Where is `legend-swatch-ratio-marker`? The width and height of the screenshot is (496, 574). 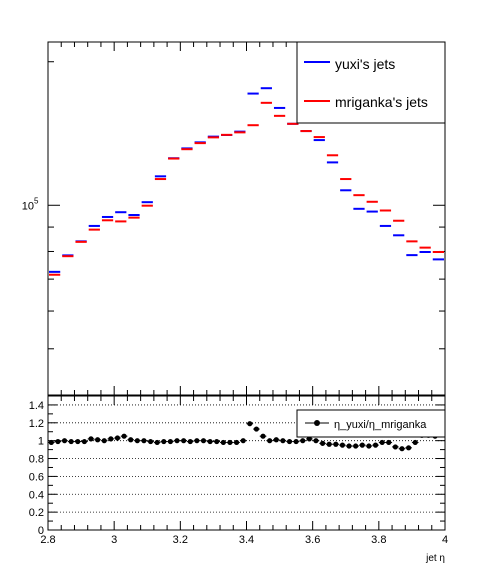 legend-swatch-ratio-marker is located at coordinates (317, 423).